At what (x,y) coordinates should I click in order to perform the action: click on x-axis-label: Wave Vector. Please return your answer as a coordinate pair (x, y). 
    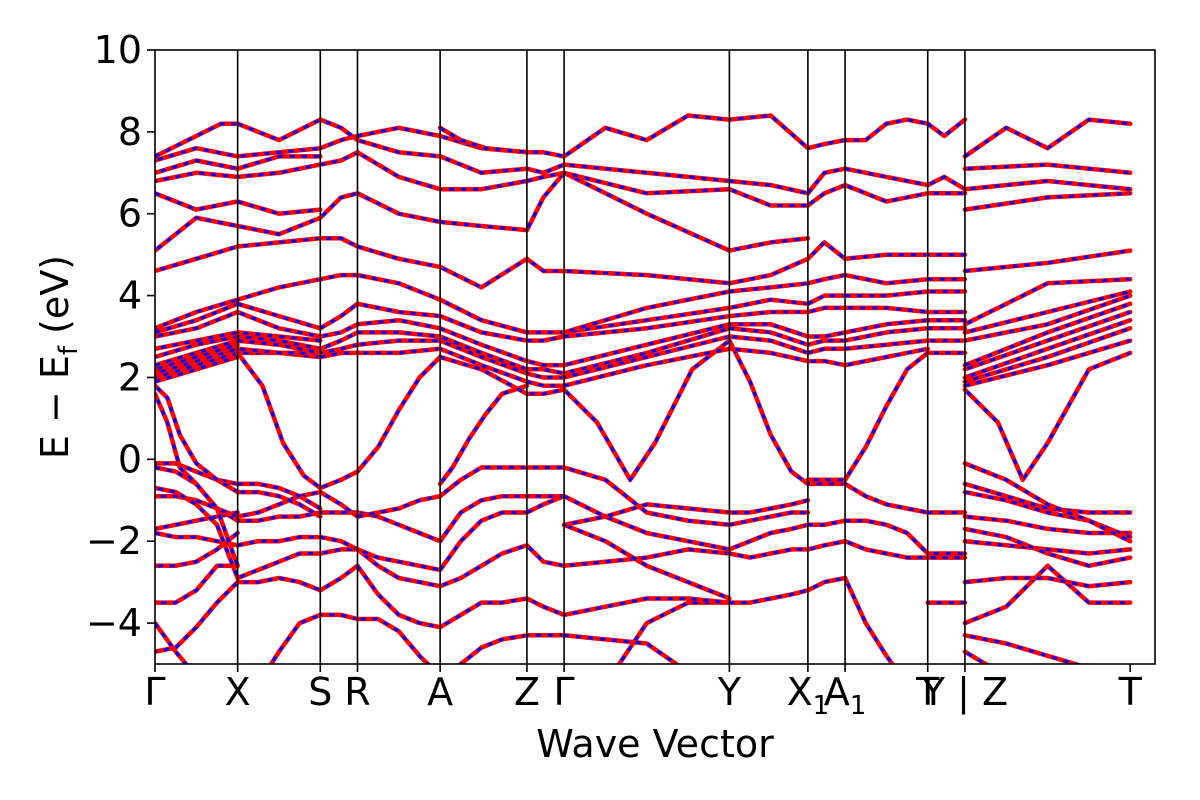
    Looking at the image, I should click on (655, 744).